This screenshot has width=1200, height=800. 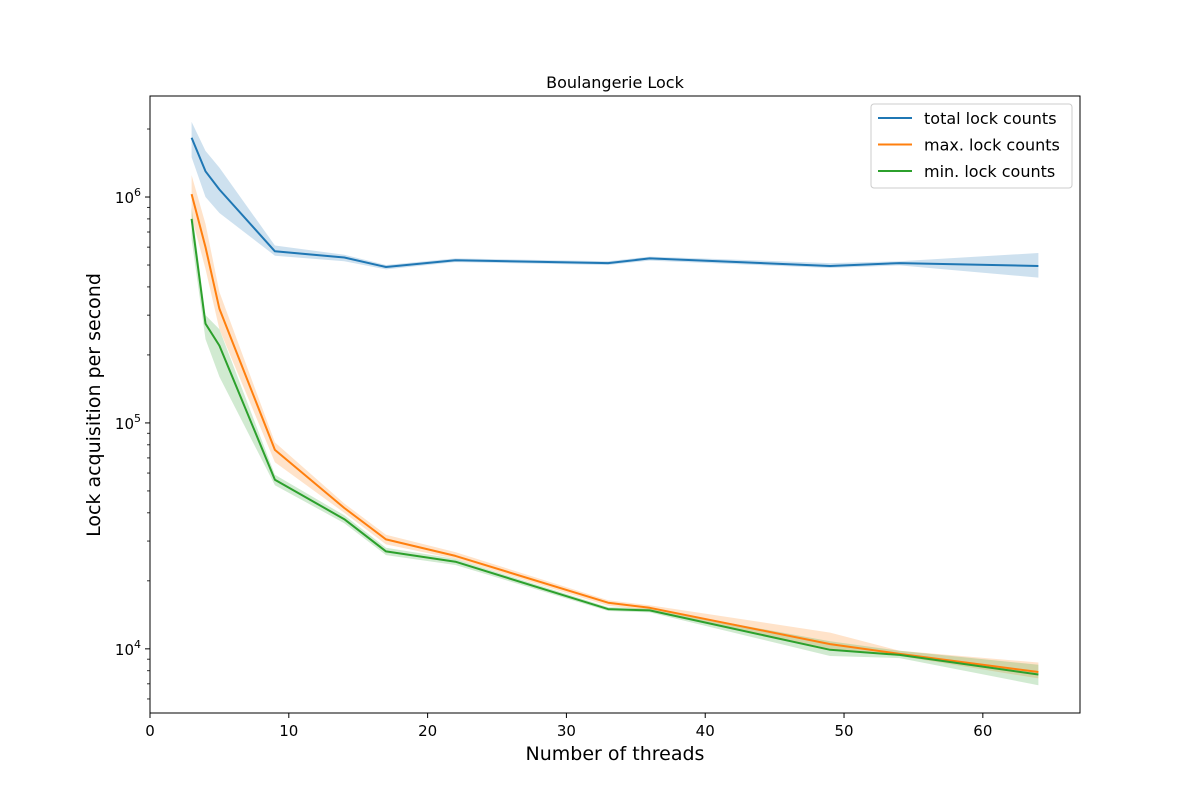 I want to click on y-axis-label: Lock acquisition per second, so click(x=94, y=405).